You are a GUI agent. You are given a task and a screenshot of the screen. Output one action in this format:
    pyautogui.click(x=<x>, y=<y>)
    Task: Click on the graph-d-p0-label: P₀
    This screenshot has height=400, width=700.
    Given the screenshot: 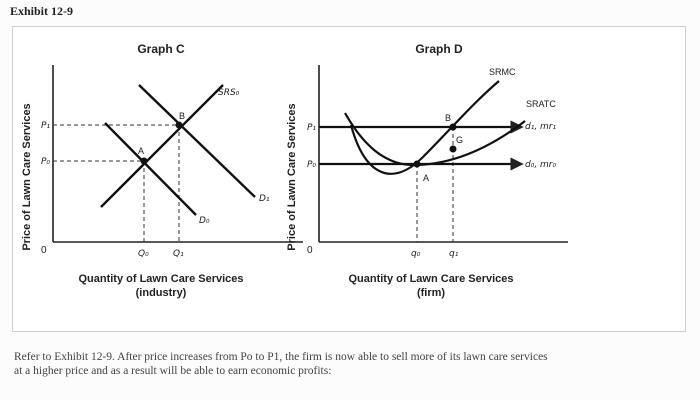 What is the action you would take?
    pyautogui.click(x=311, y=165)
    